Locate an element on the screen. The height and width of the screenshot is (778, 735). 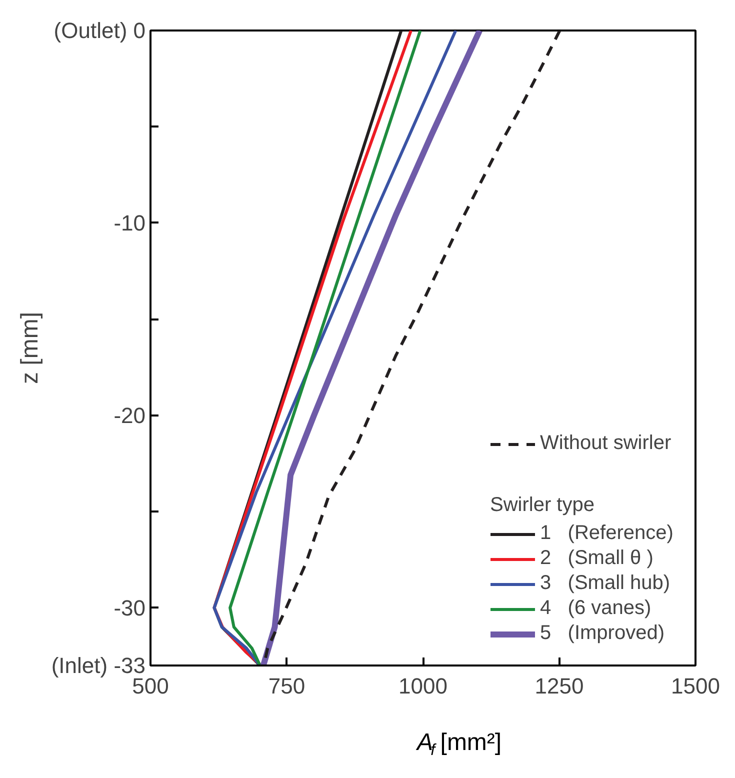
legend-label: 1 (Reference) is located at coordinates (607, 533).